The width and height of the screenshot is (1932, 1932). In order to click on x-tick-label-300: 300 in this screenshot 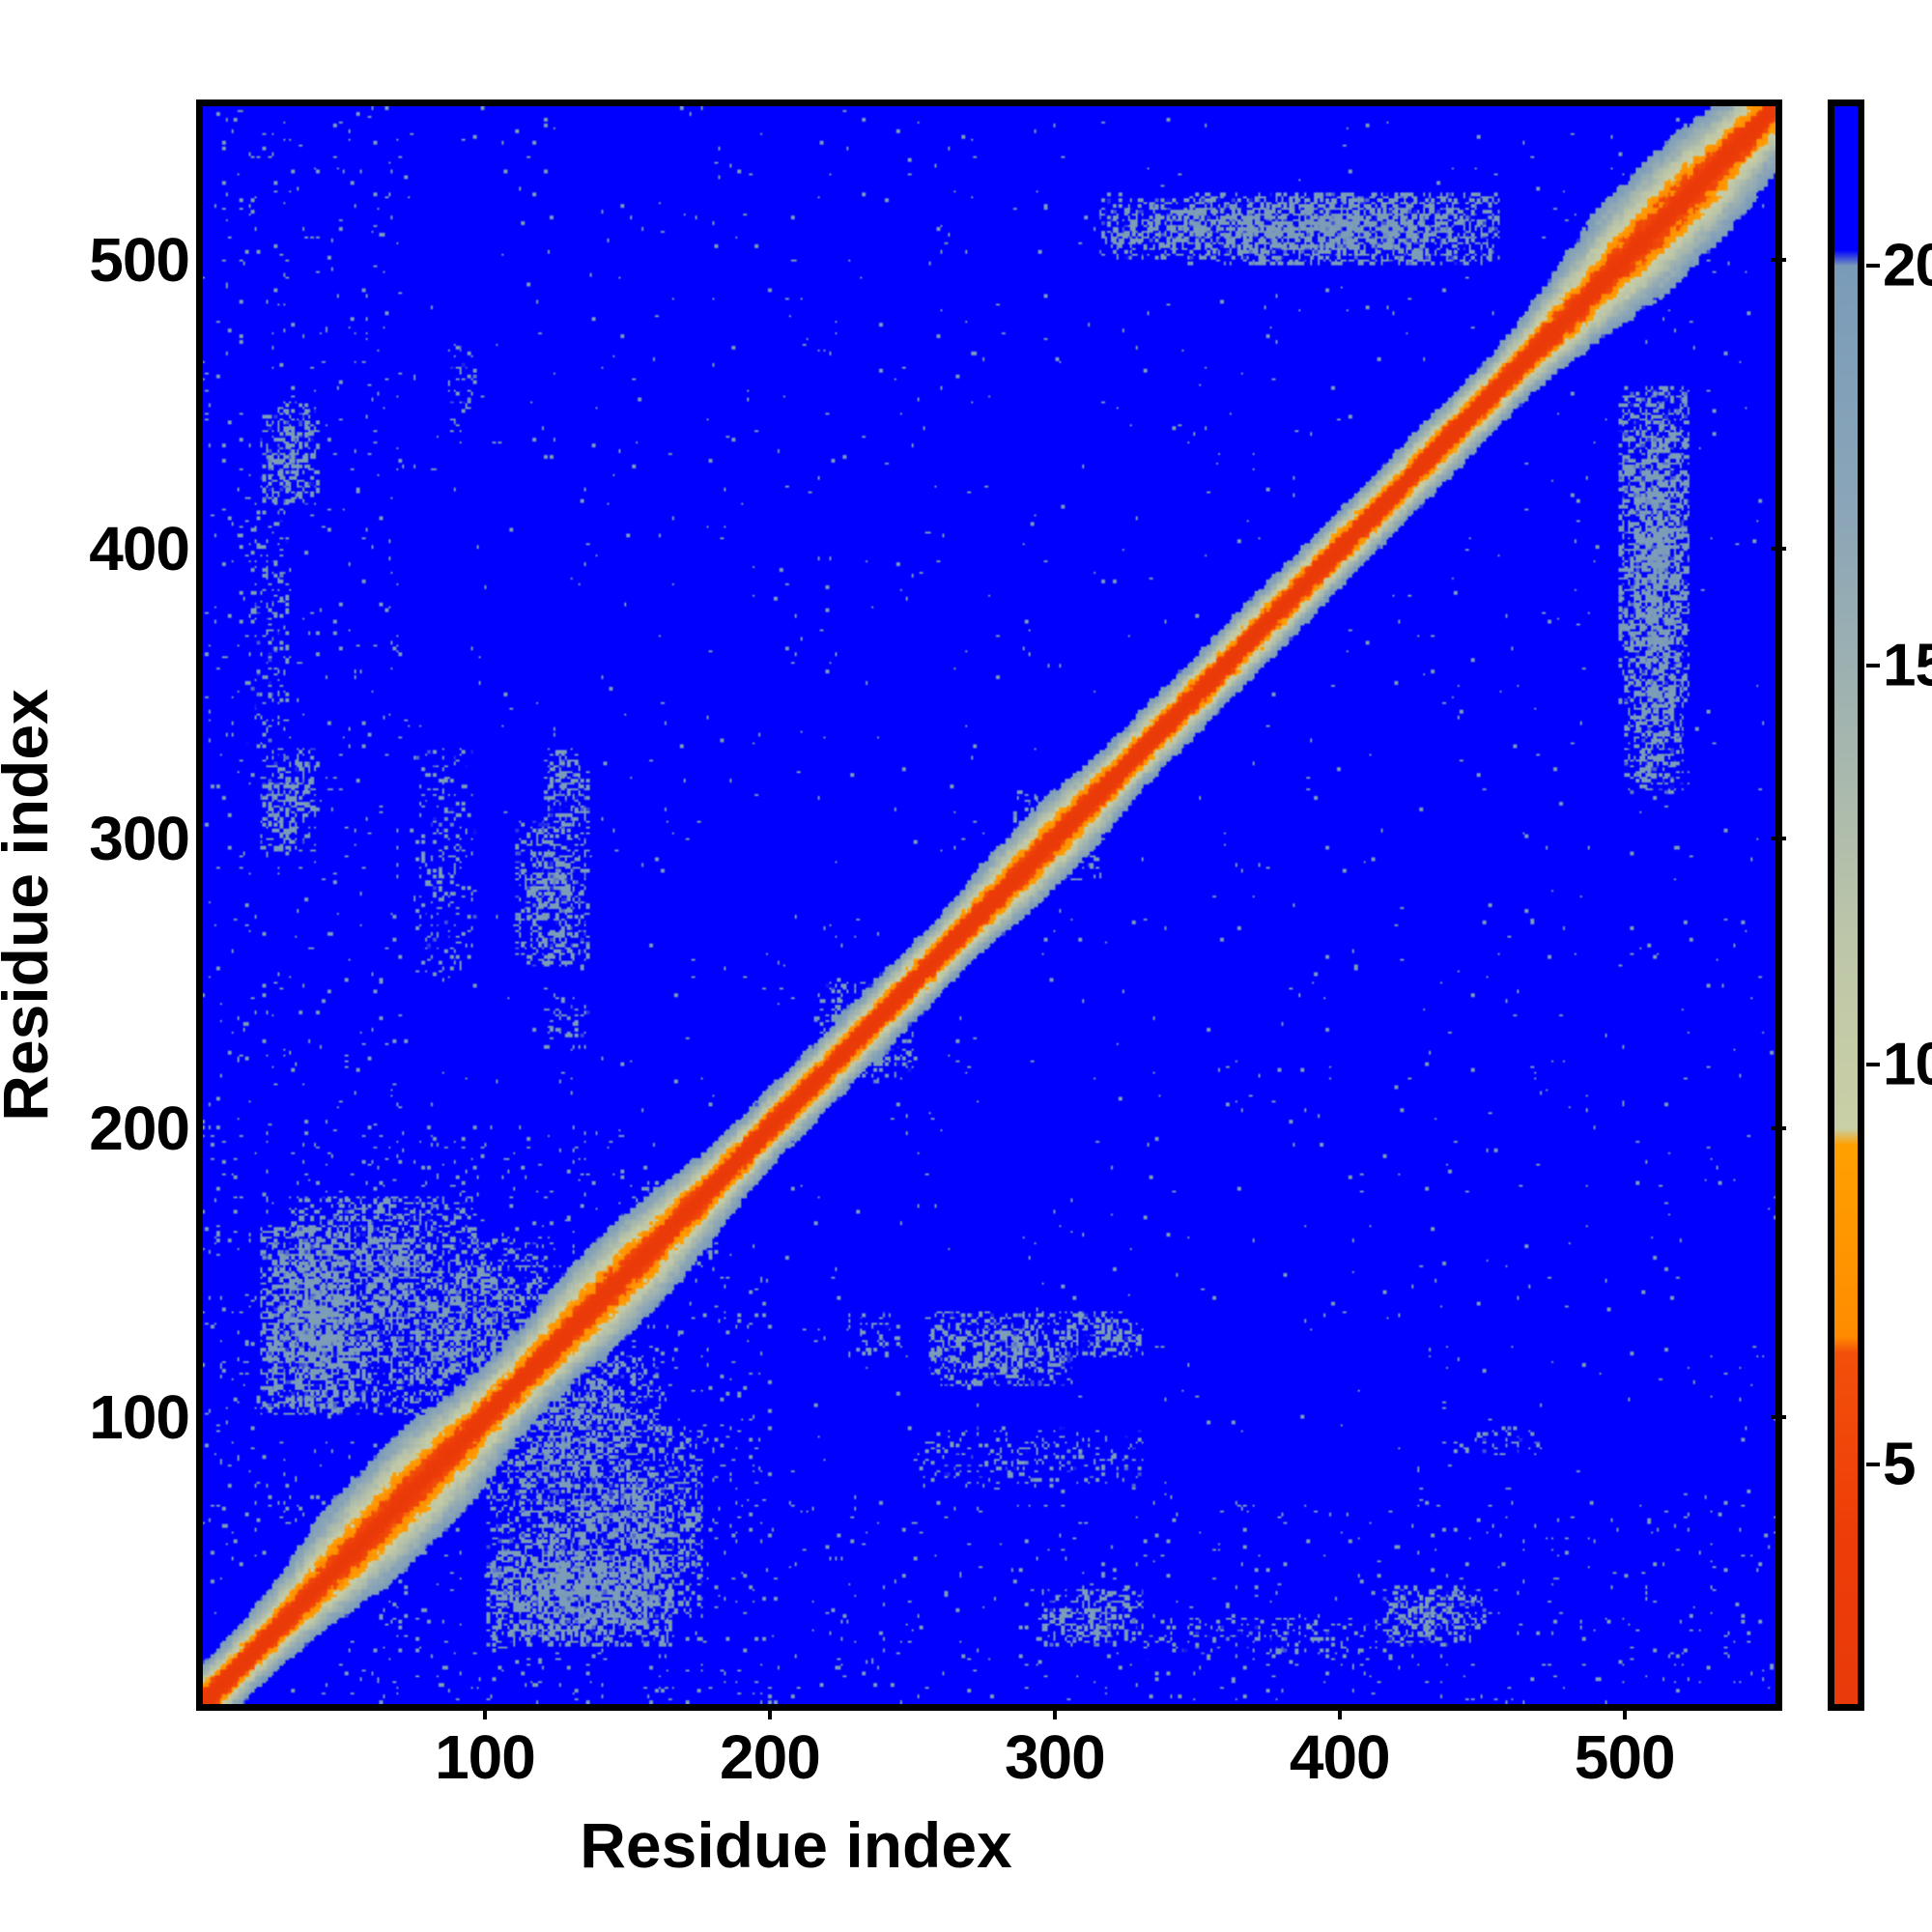, I will do `click(1055, 1757)`.